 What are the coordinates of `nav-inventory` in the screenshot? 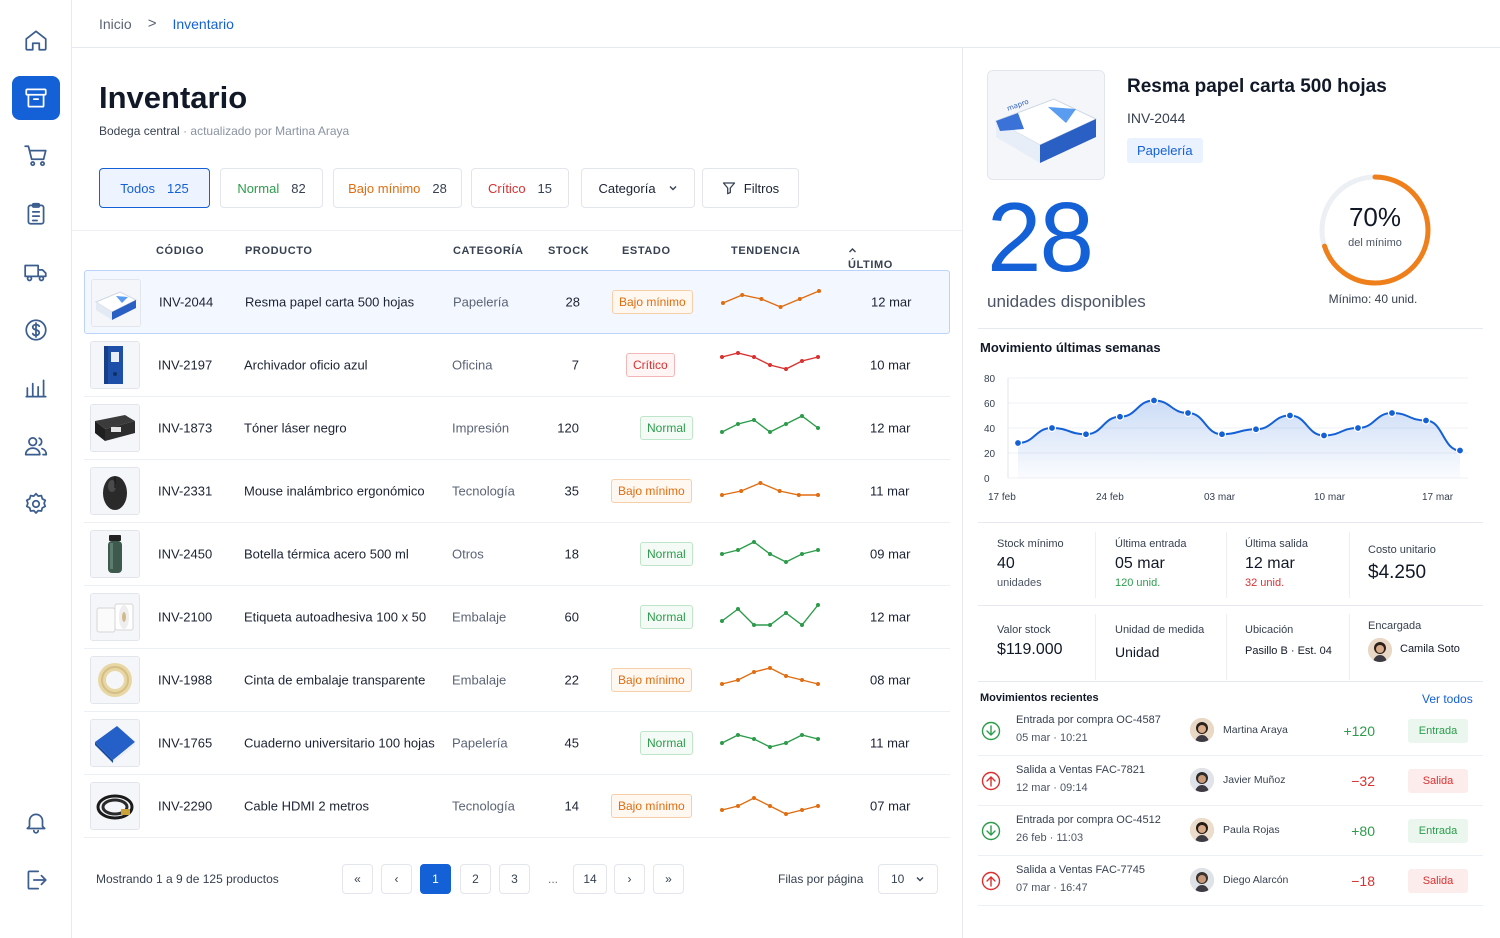 It's located at (36, 98).